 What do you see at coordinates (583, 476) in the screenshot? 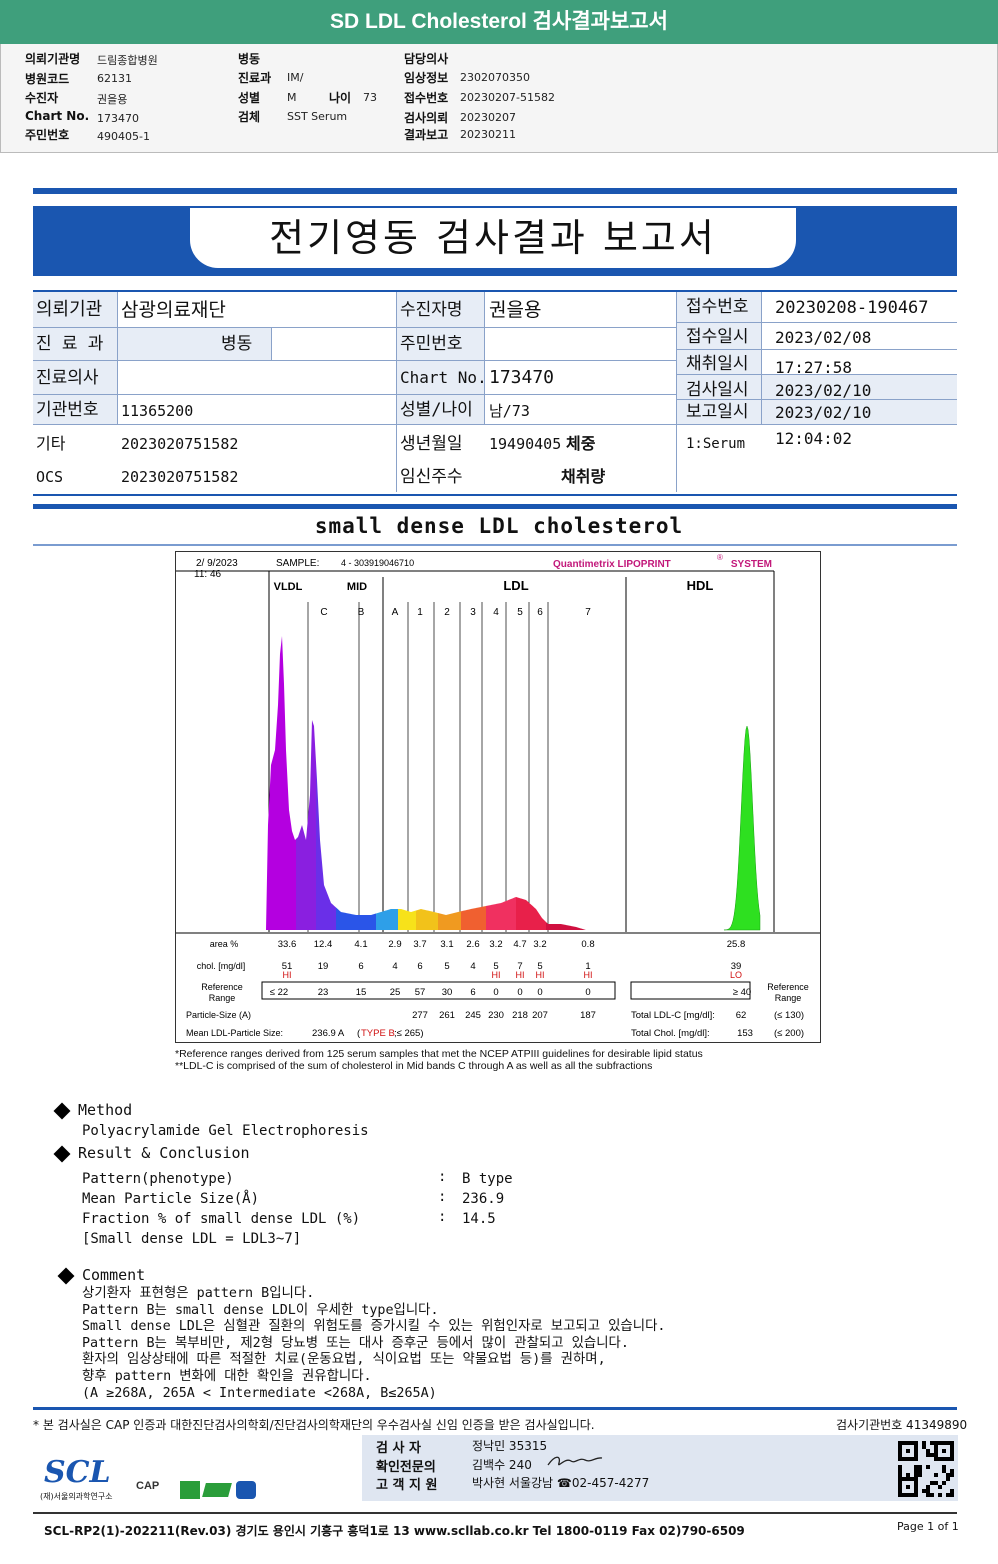
I see `label-collect-amount: 채취량` at bounding box center [583, 476].